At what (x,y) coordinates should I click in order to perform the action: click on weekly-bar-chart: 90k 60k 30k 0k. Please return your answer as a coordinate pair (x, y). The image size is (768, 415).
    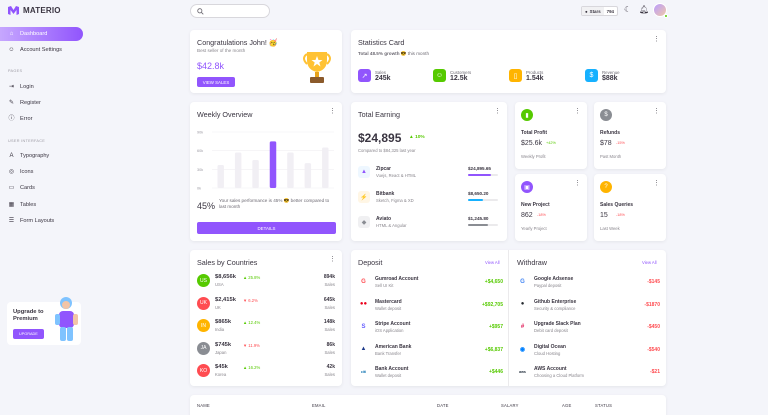
    Looking at the image, I should click on (265, 161).